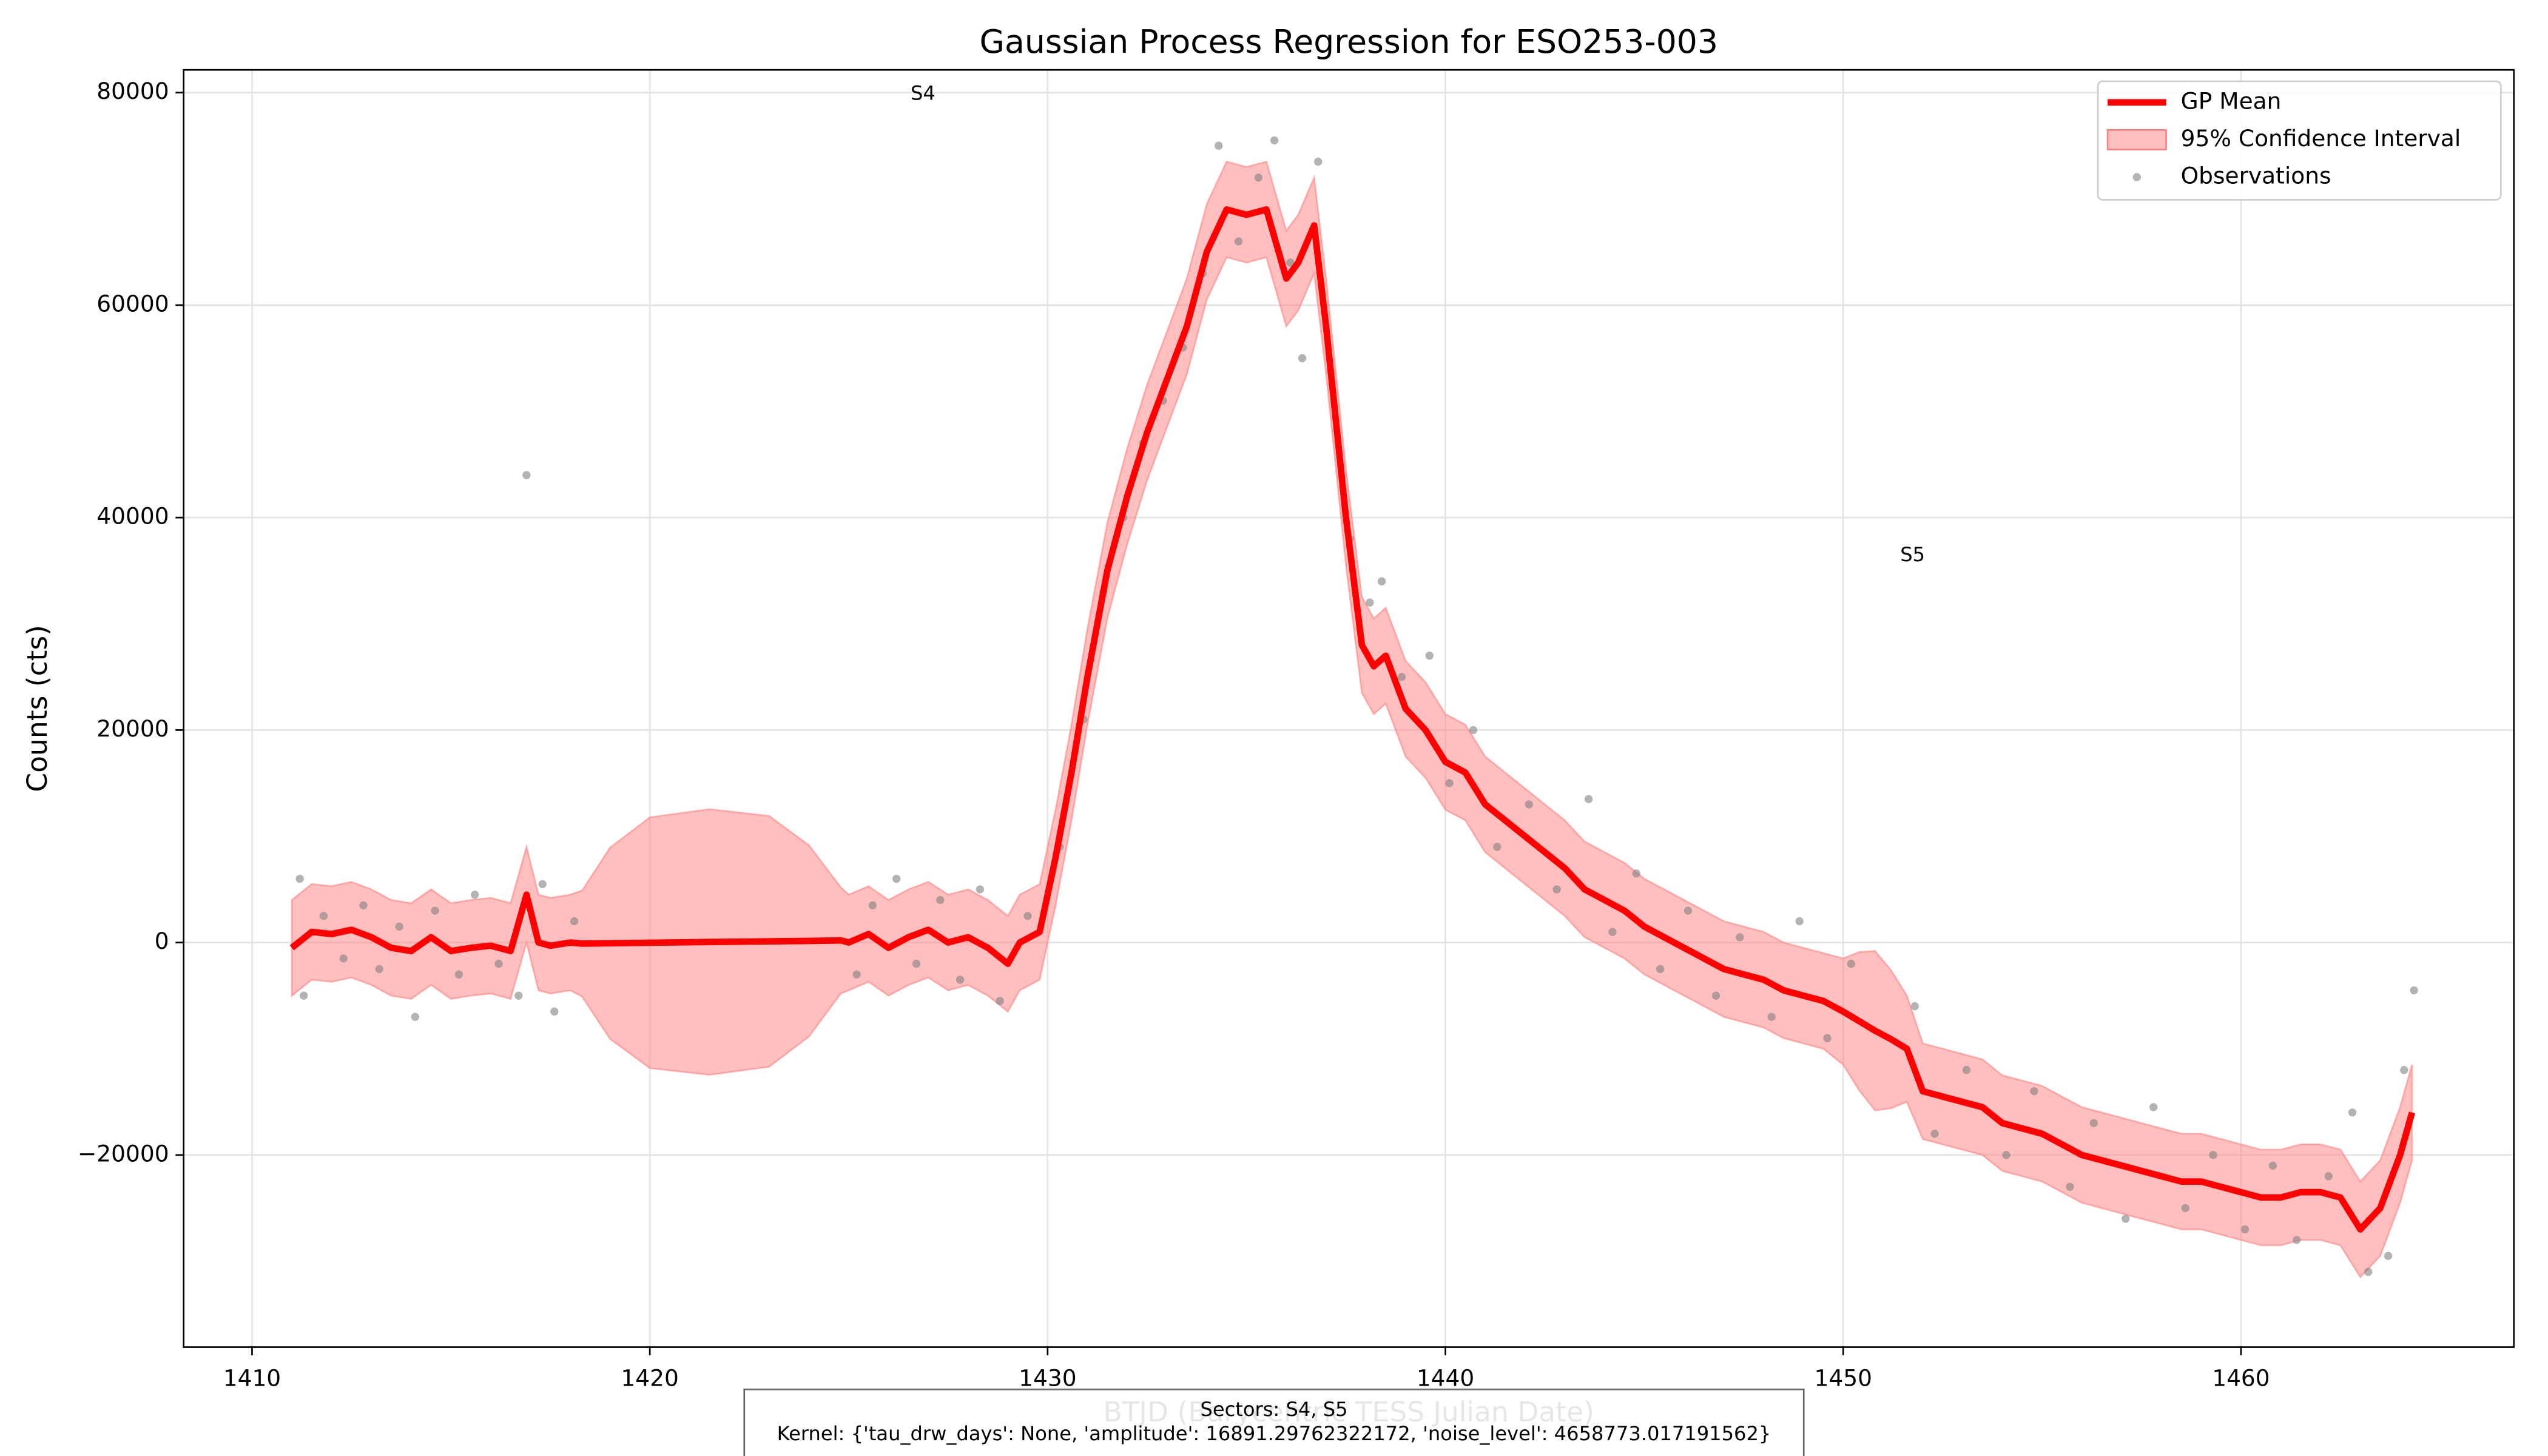 This screenshot has height=1456, width=2548. What do you see at coordinates (132, 516) in the screenshot?
I see `y-tick-label: 40000` at bounding box center [132, 516].